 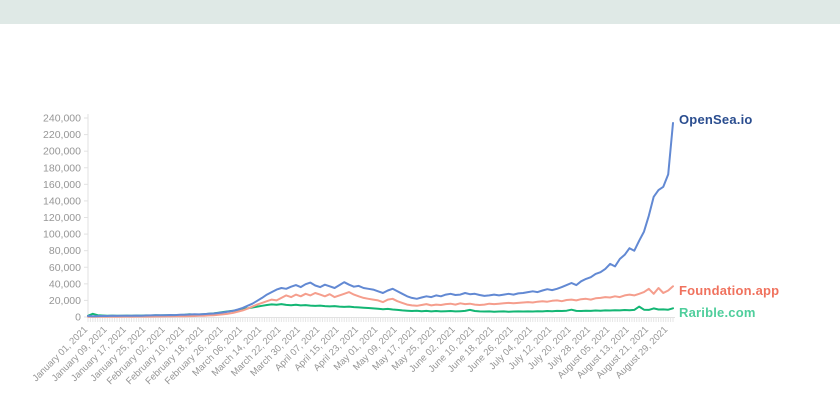 What do you see at coordinates (380, 320) in the screenshot?
I see `x-axis-minor-ticks` at bounding box center [380, 320].